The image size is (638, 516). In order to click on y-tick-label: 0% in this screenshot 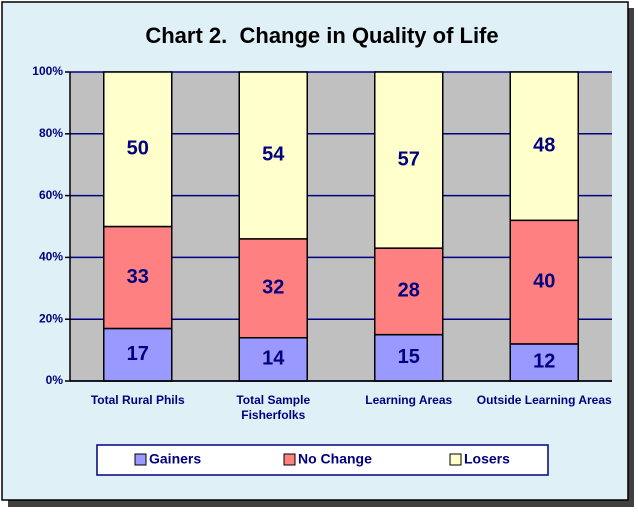, I will do `click(55, 380)`.